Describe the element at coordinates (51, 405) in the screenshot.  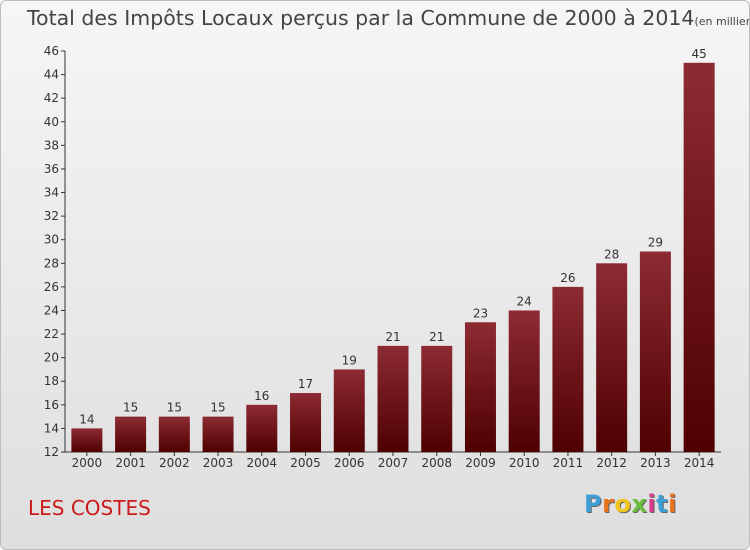
I see `y-tick-label: 16` at that location.